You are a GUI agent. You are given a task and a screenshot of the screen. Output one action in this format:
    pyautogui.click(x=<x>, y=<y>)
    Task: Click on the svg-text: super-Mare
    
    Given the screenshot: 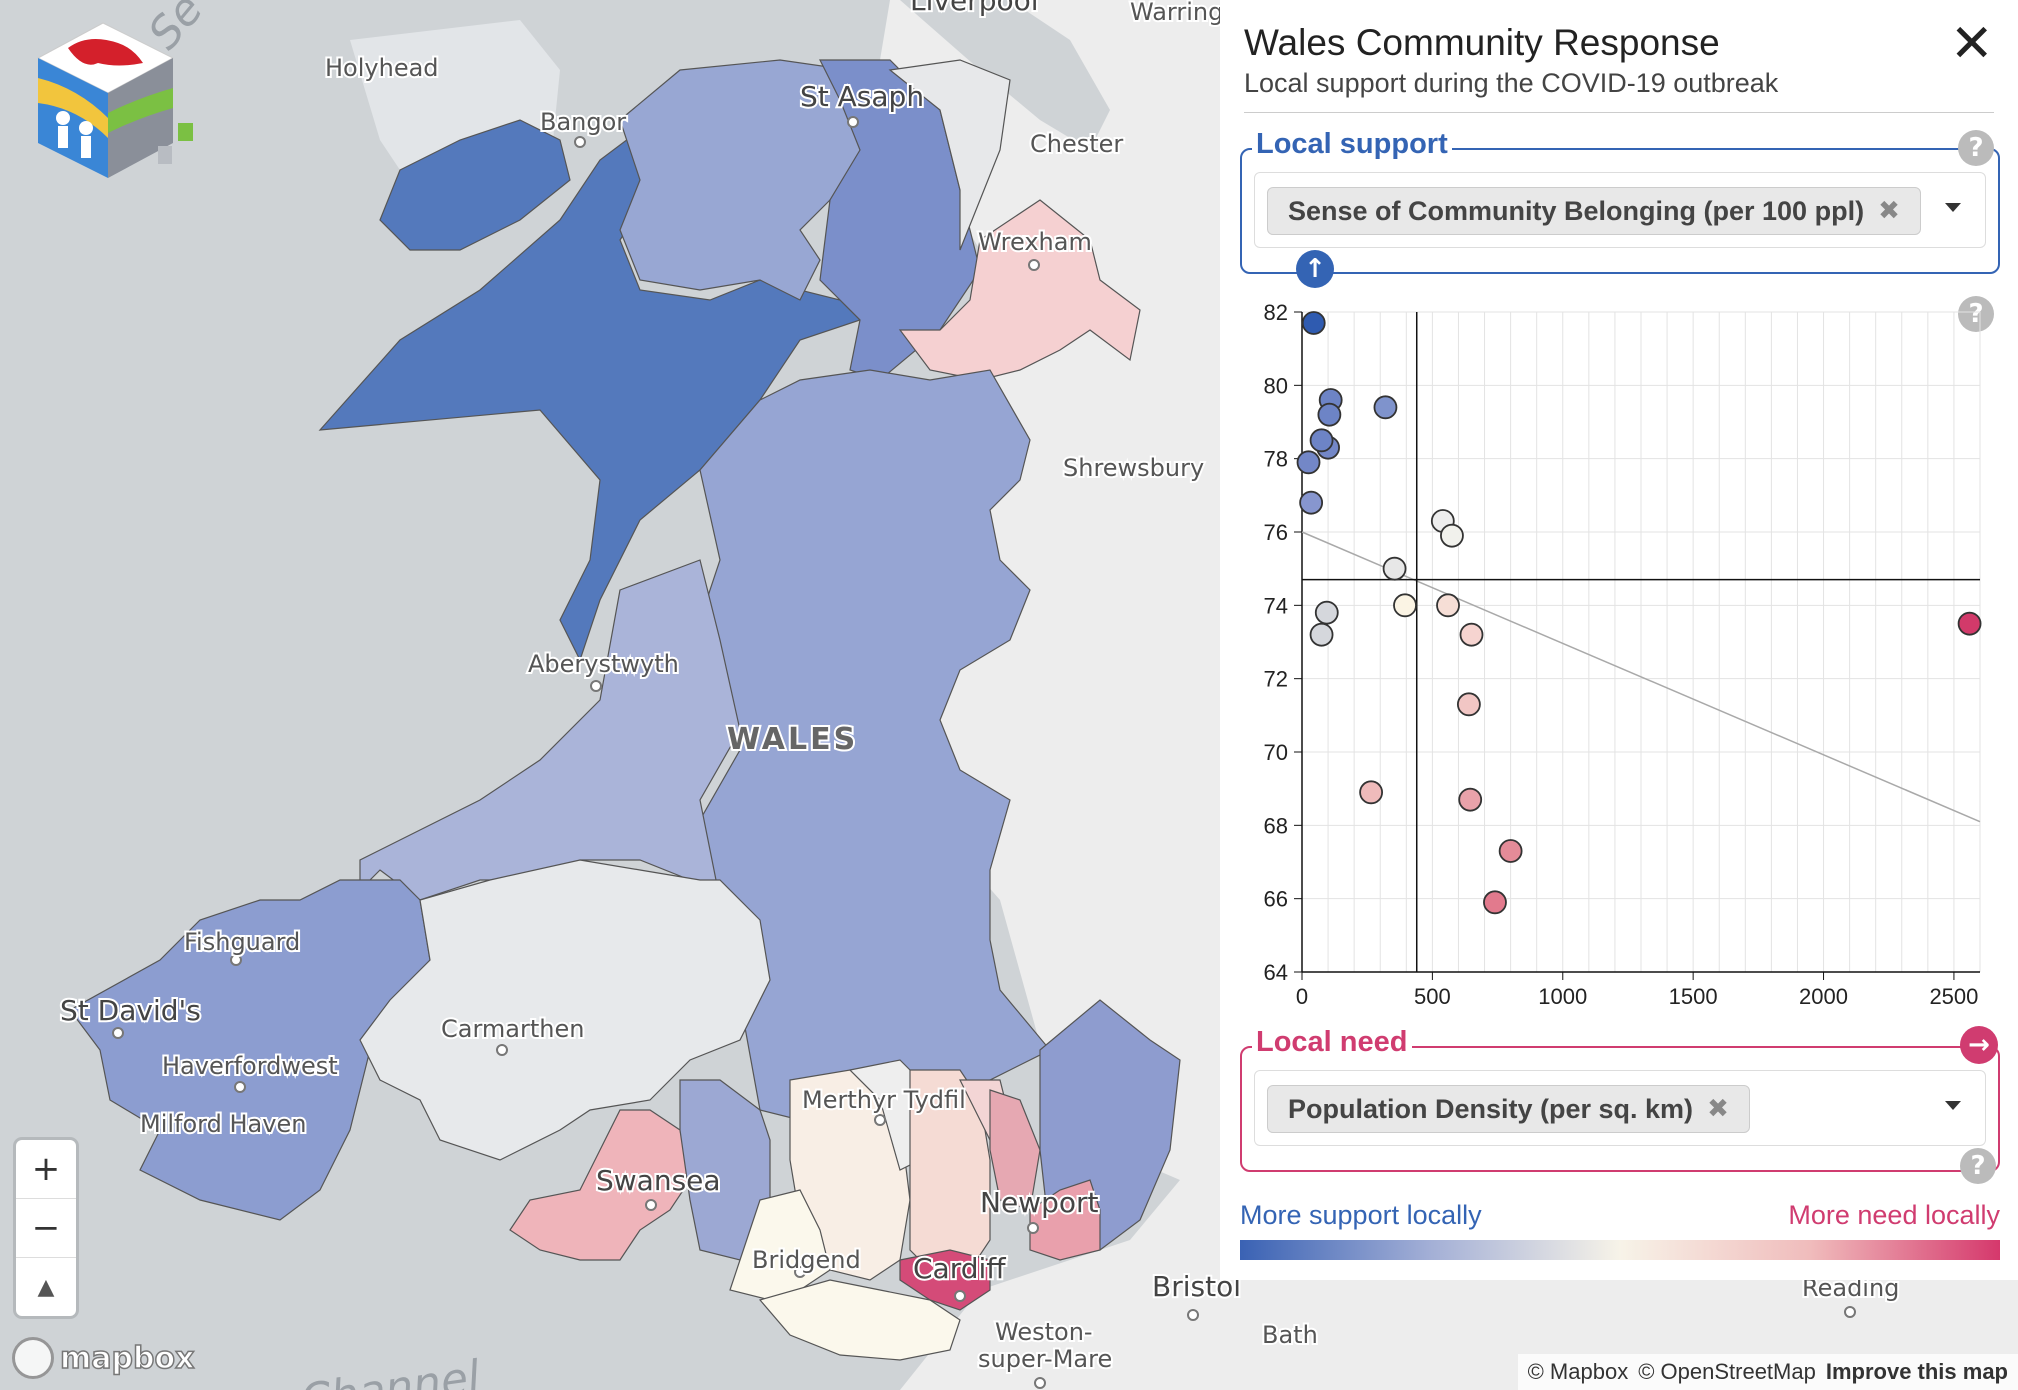 What is the action you would take?
    pyautogui.click(x=1045, y=1359)
    